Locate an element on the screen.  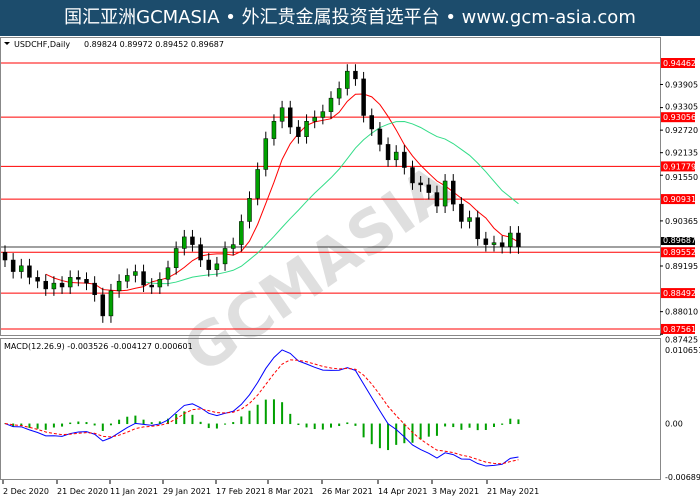
y-tick-label: 0.89195 is located at coordinates (681, 266).